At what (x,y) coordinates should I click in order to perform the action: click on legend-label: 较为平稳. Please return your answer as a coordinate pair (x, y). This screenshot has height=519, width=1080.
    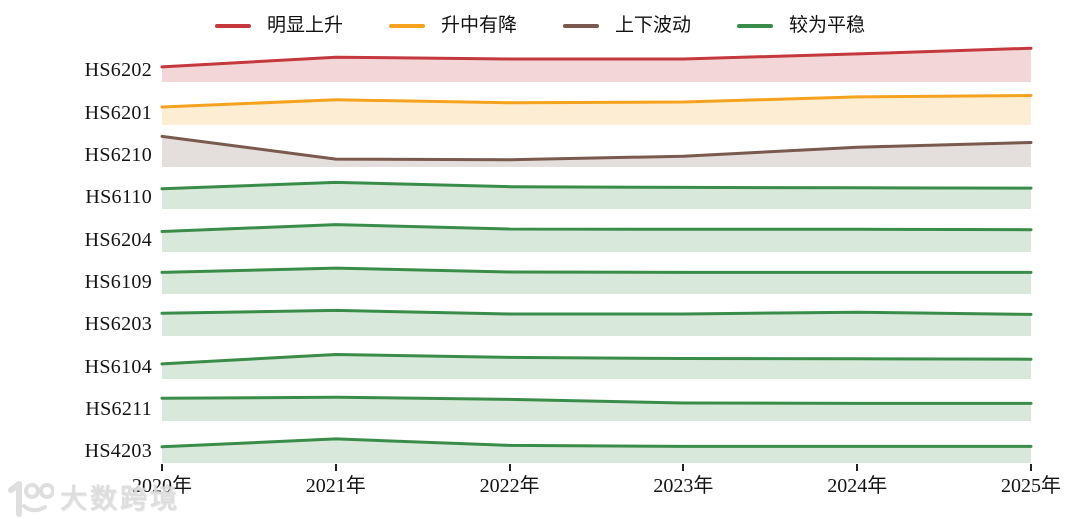
    Looking at the image, I should click on (827, 25).